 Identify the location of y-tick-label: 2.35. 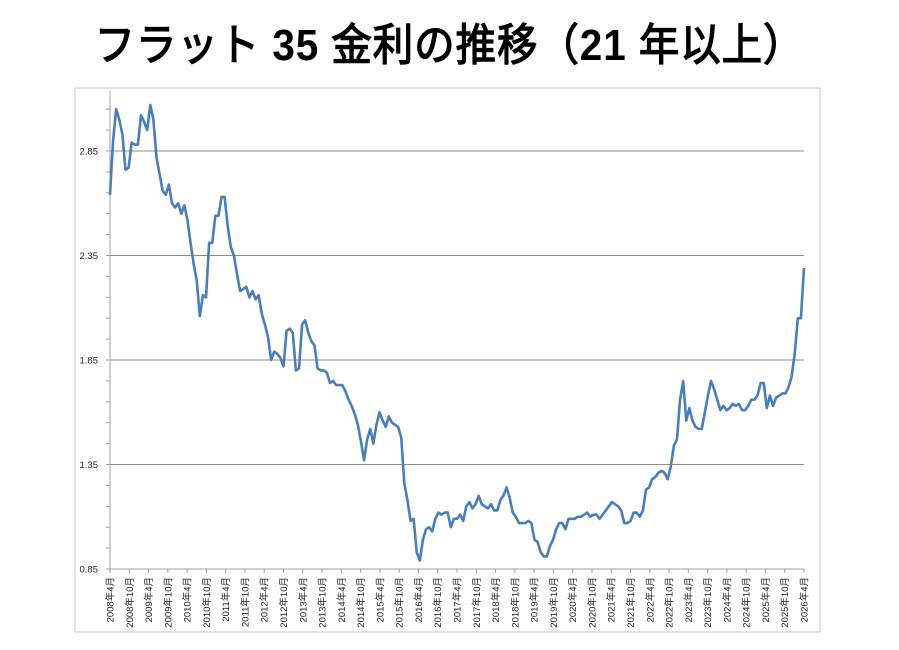
(89, 256).